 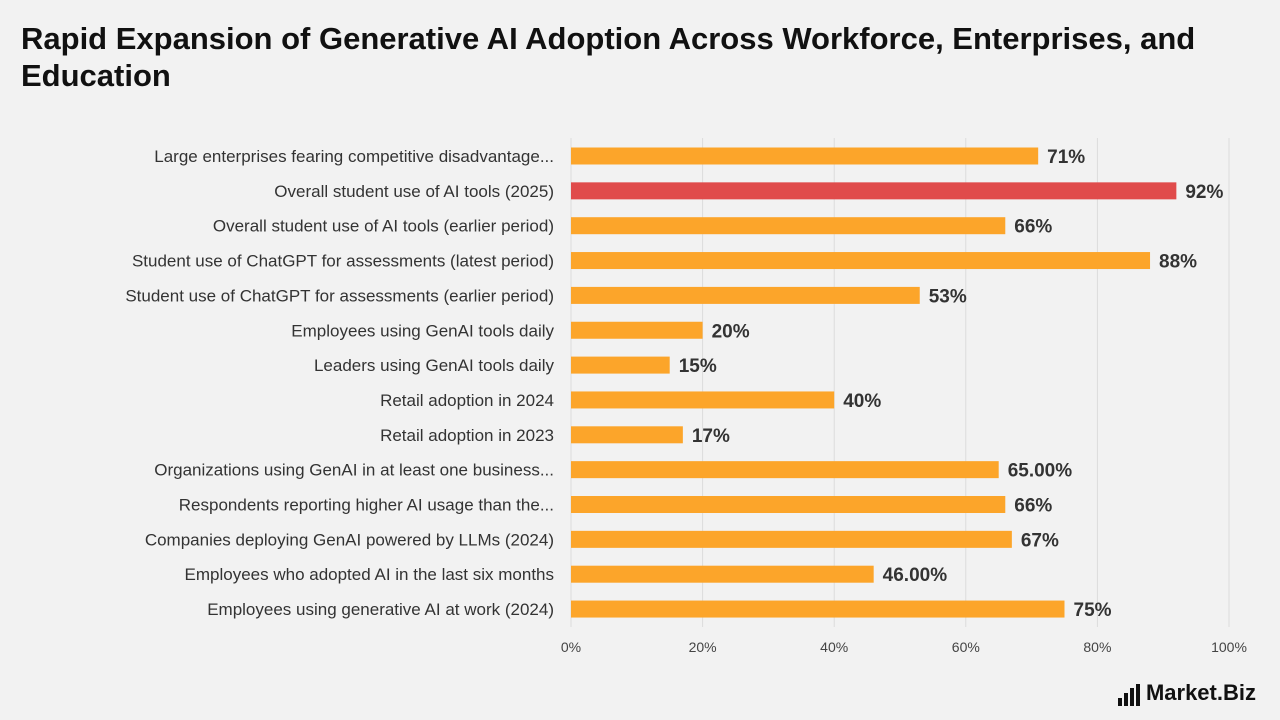 I want to click on marketbiz-logo: Market.Biz, so click(x=1186, y=693).